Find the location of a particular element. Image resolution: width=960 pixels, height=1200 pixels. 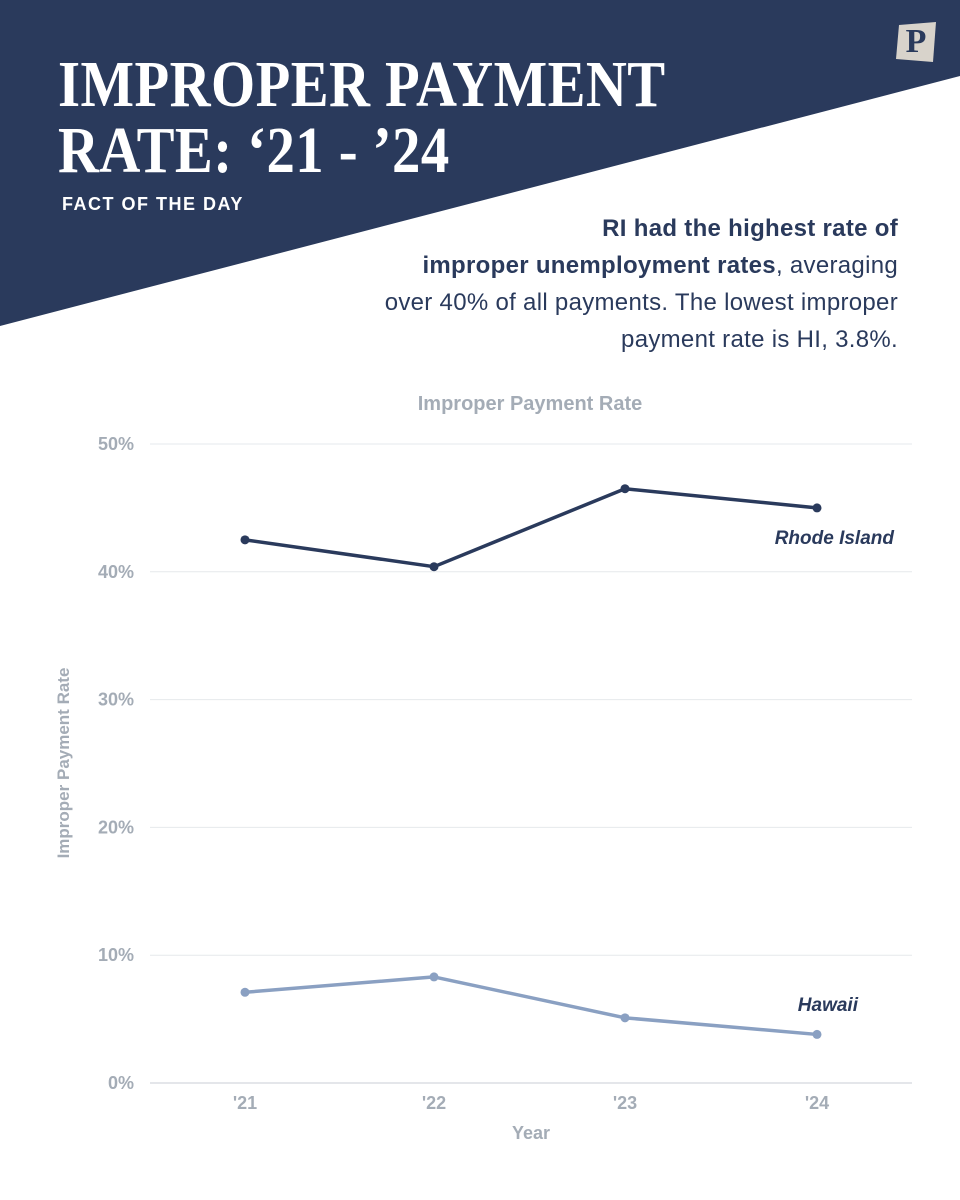

y-tick-label: 10% is located at coordinates (116, 955).